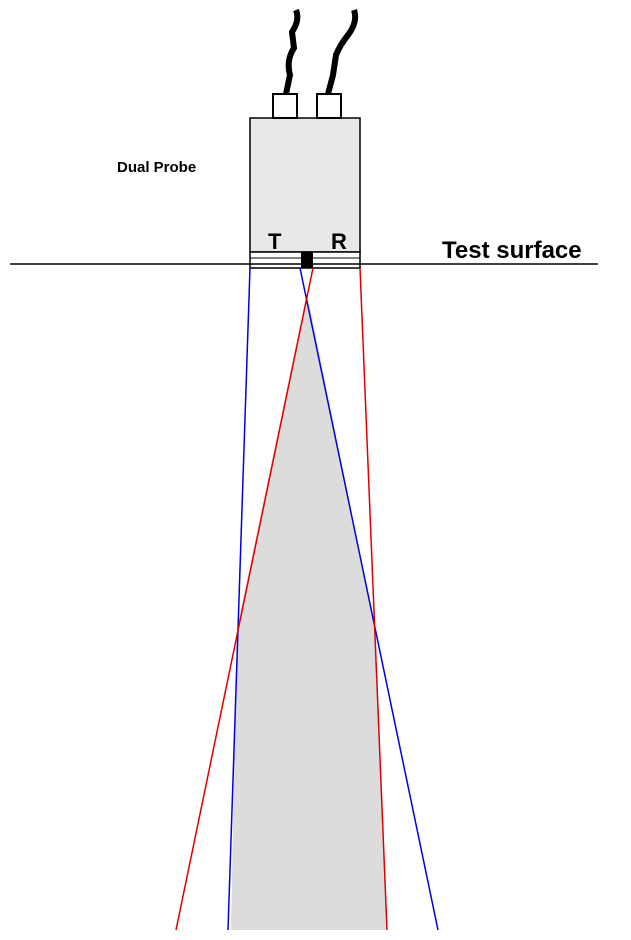 This screenshot has width=631, height=940. I want to click on cable-left, so click(292, 51).